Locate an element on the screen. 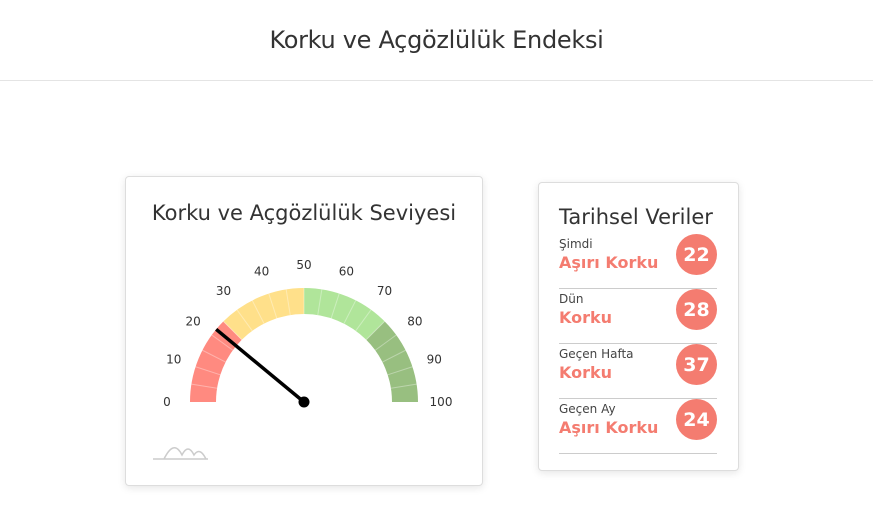 The image size is (873, 508). chart-logo-icon is located at coordinates (180, 453).